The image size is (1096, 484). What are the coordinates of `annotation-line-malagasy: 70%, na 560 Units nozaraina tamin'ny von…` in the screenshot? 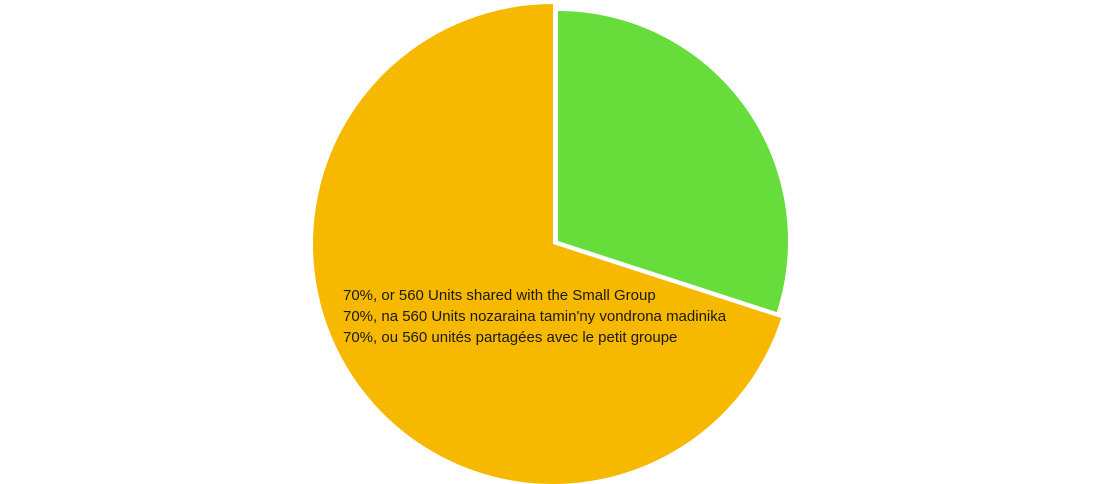 It's located at (535, 316).